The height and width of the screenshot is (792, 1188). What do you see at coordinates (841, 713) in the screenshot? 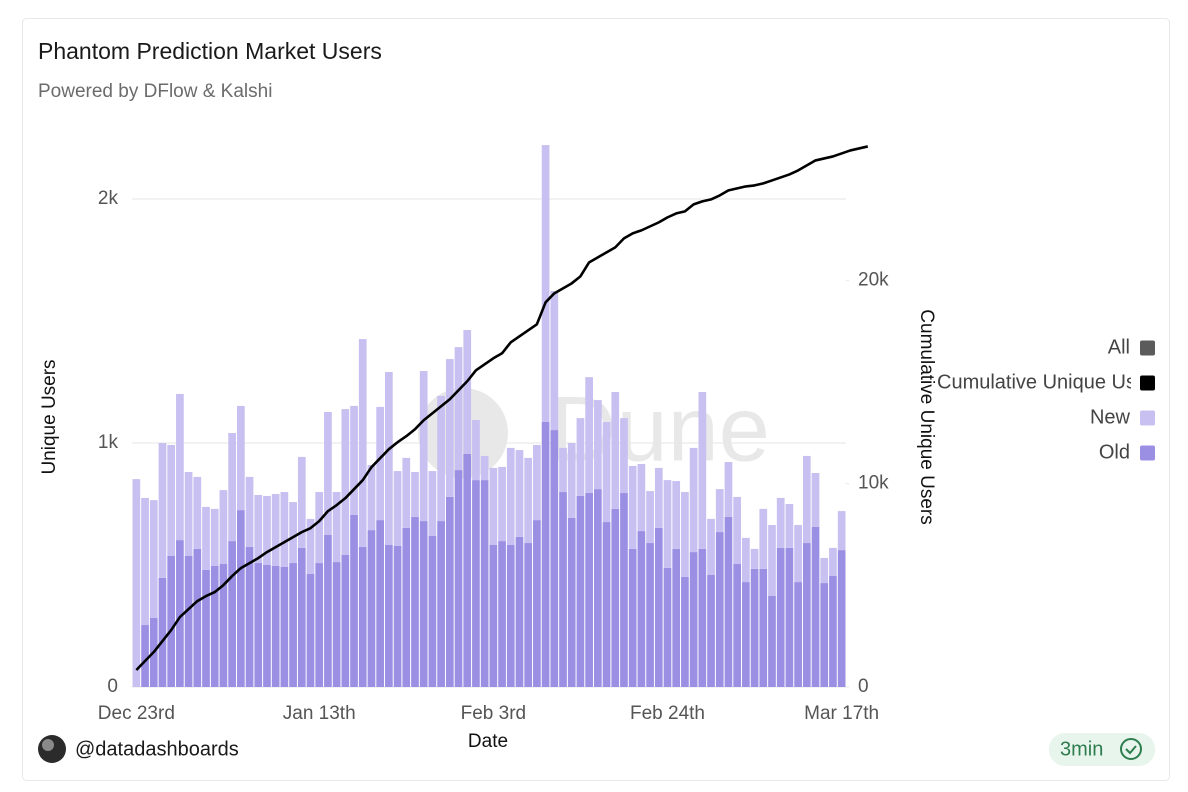
I see `x-tick-label: Mar 17th` at bounding box center [841, 713].